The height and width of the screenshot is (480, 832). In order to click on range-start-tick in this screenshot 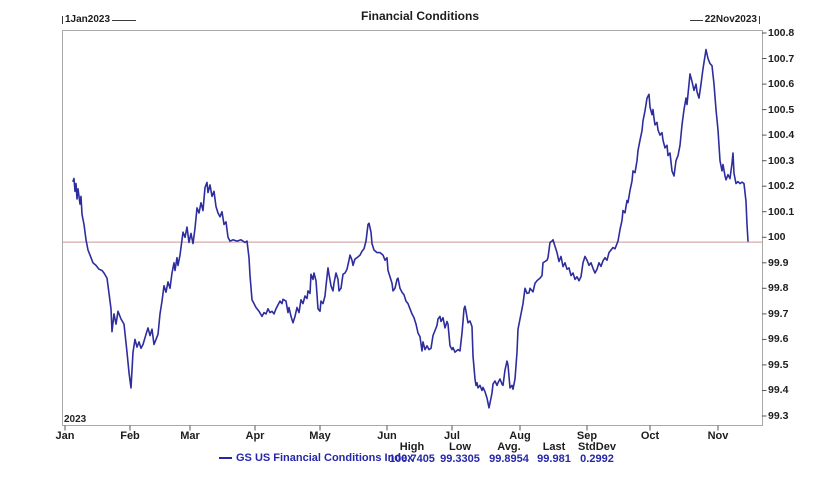, I will do `click(62, 20)`.